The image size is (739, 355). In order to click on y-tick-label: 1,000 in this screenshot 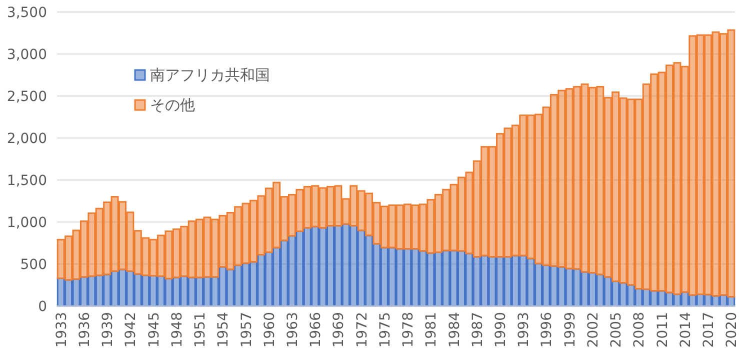, I will do `click(26, 223)`.